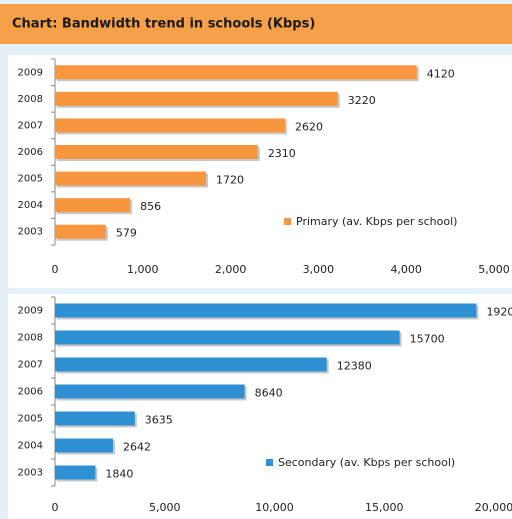 This screenshot has width=512, height=519. What do you see at coordinates (362, 100) in the screenshot?
I see `data-label: 3220` at bounding box center [362, 100].